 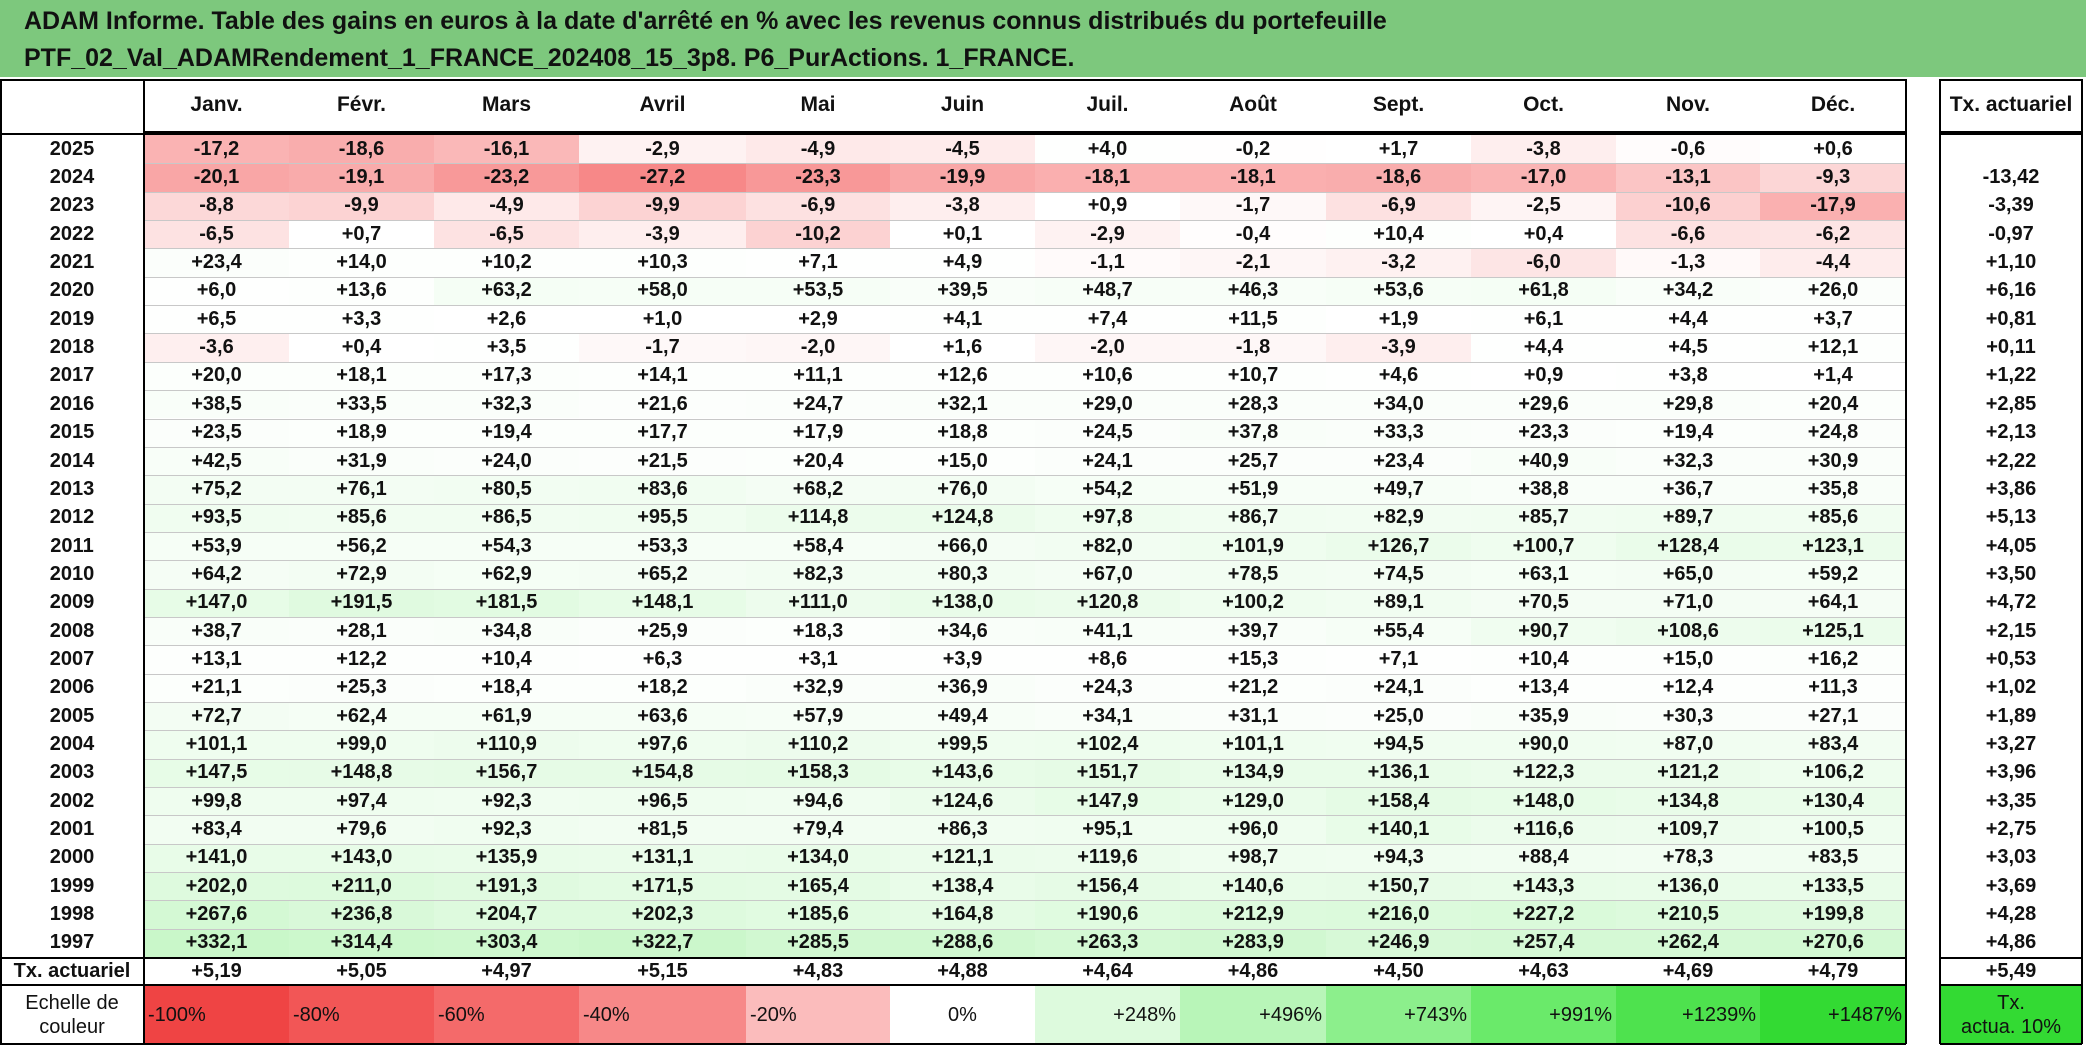 What do you see at coordinates (506, 801) in the screenshot?
I see `table-cell: +92,3` at bounding box center [506, 801].